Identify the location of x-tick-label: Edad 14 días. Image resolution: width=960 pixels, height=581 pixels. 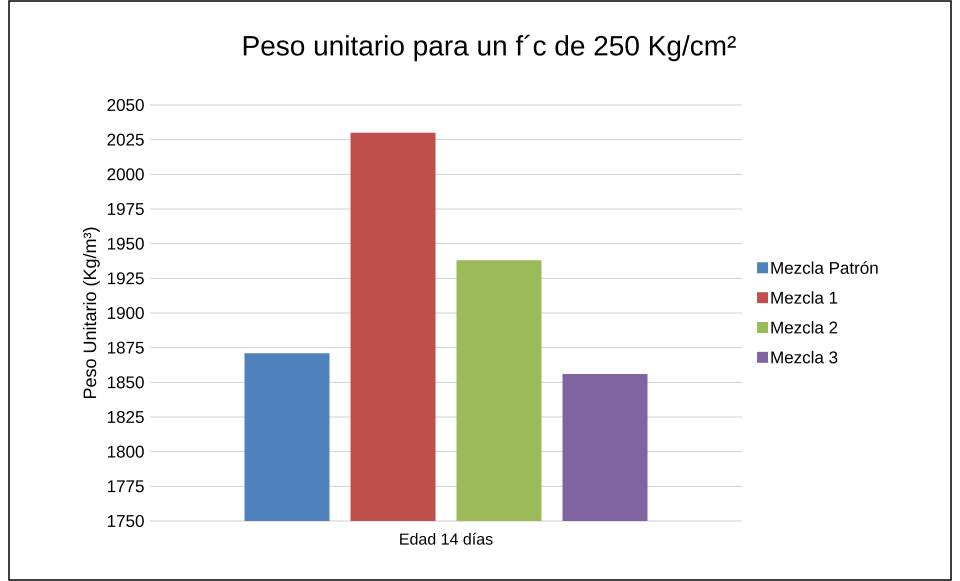
(446, 538).